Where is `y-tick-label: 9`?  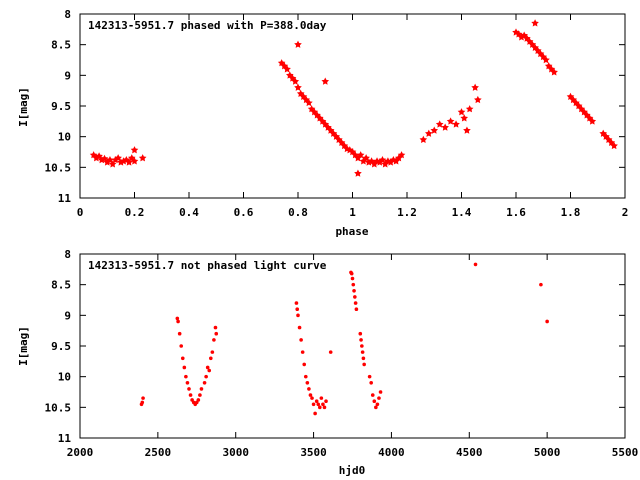 y-tick-label: 9 is located at coordinates (67, 315).